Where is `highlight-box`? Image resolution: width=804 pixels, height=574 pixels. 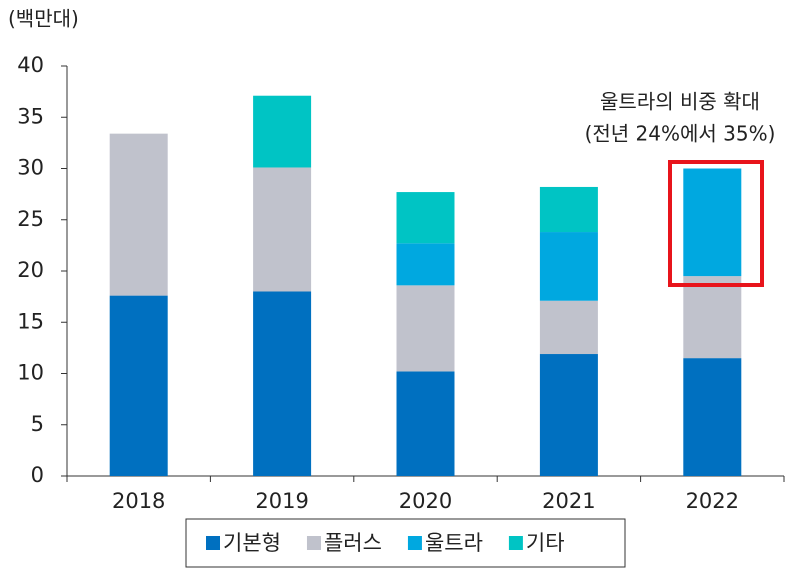 highlight-box is located at coordinates (716, 223).